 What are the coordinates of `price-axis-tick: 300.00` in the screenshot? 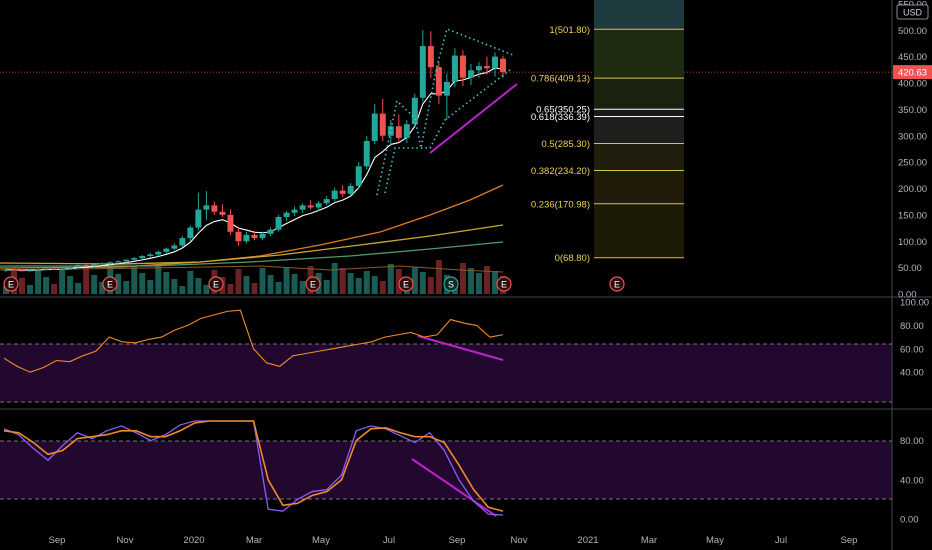 It's located at (912, 136).